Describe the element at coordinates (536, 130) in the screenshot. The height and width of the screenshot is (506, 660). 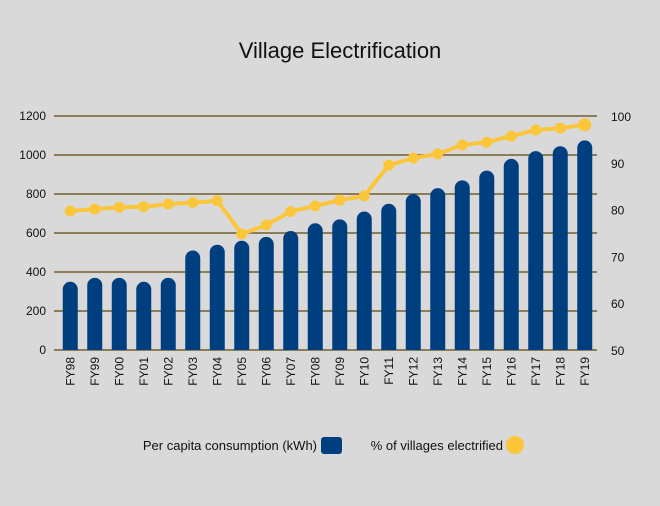
I see `line-point-FY17` at that location.